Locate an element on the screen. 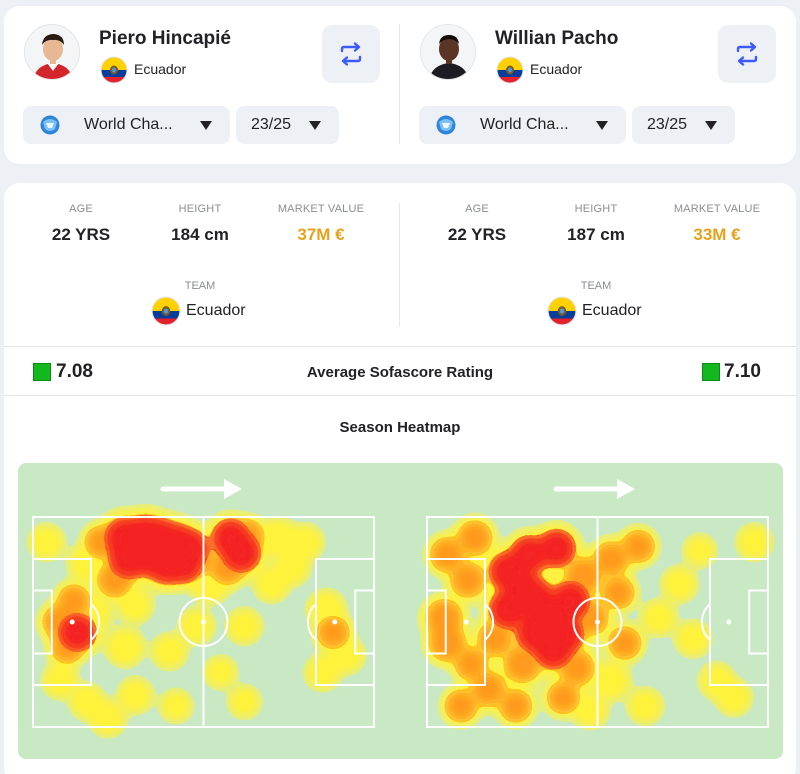  swap-arrows-icon is located at coordinates (747, 54).